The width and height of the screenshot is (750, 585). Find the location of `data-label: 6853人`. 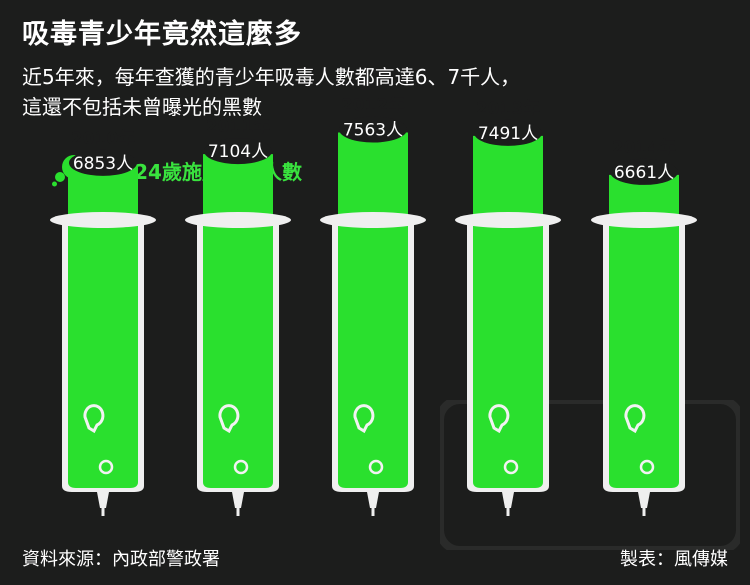

data-label: 6853人 is located at coordinates (103, 164).